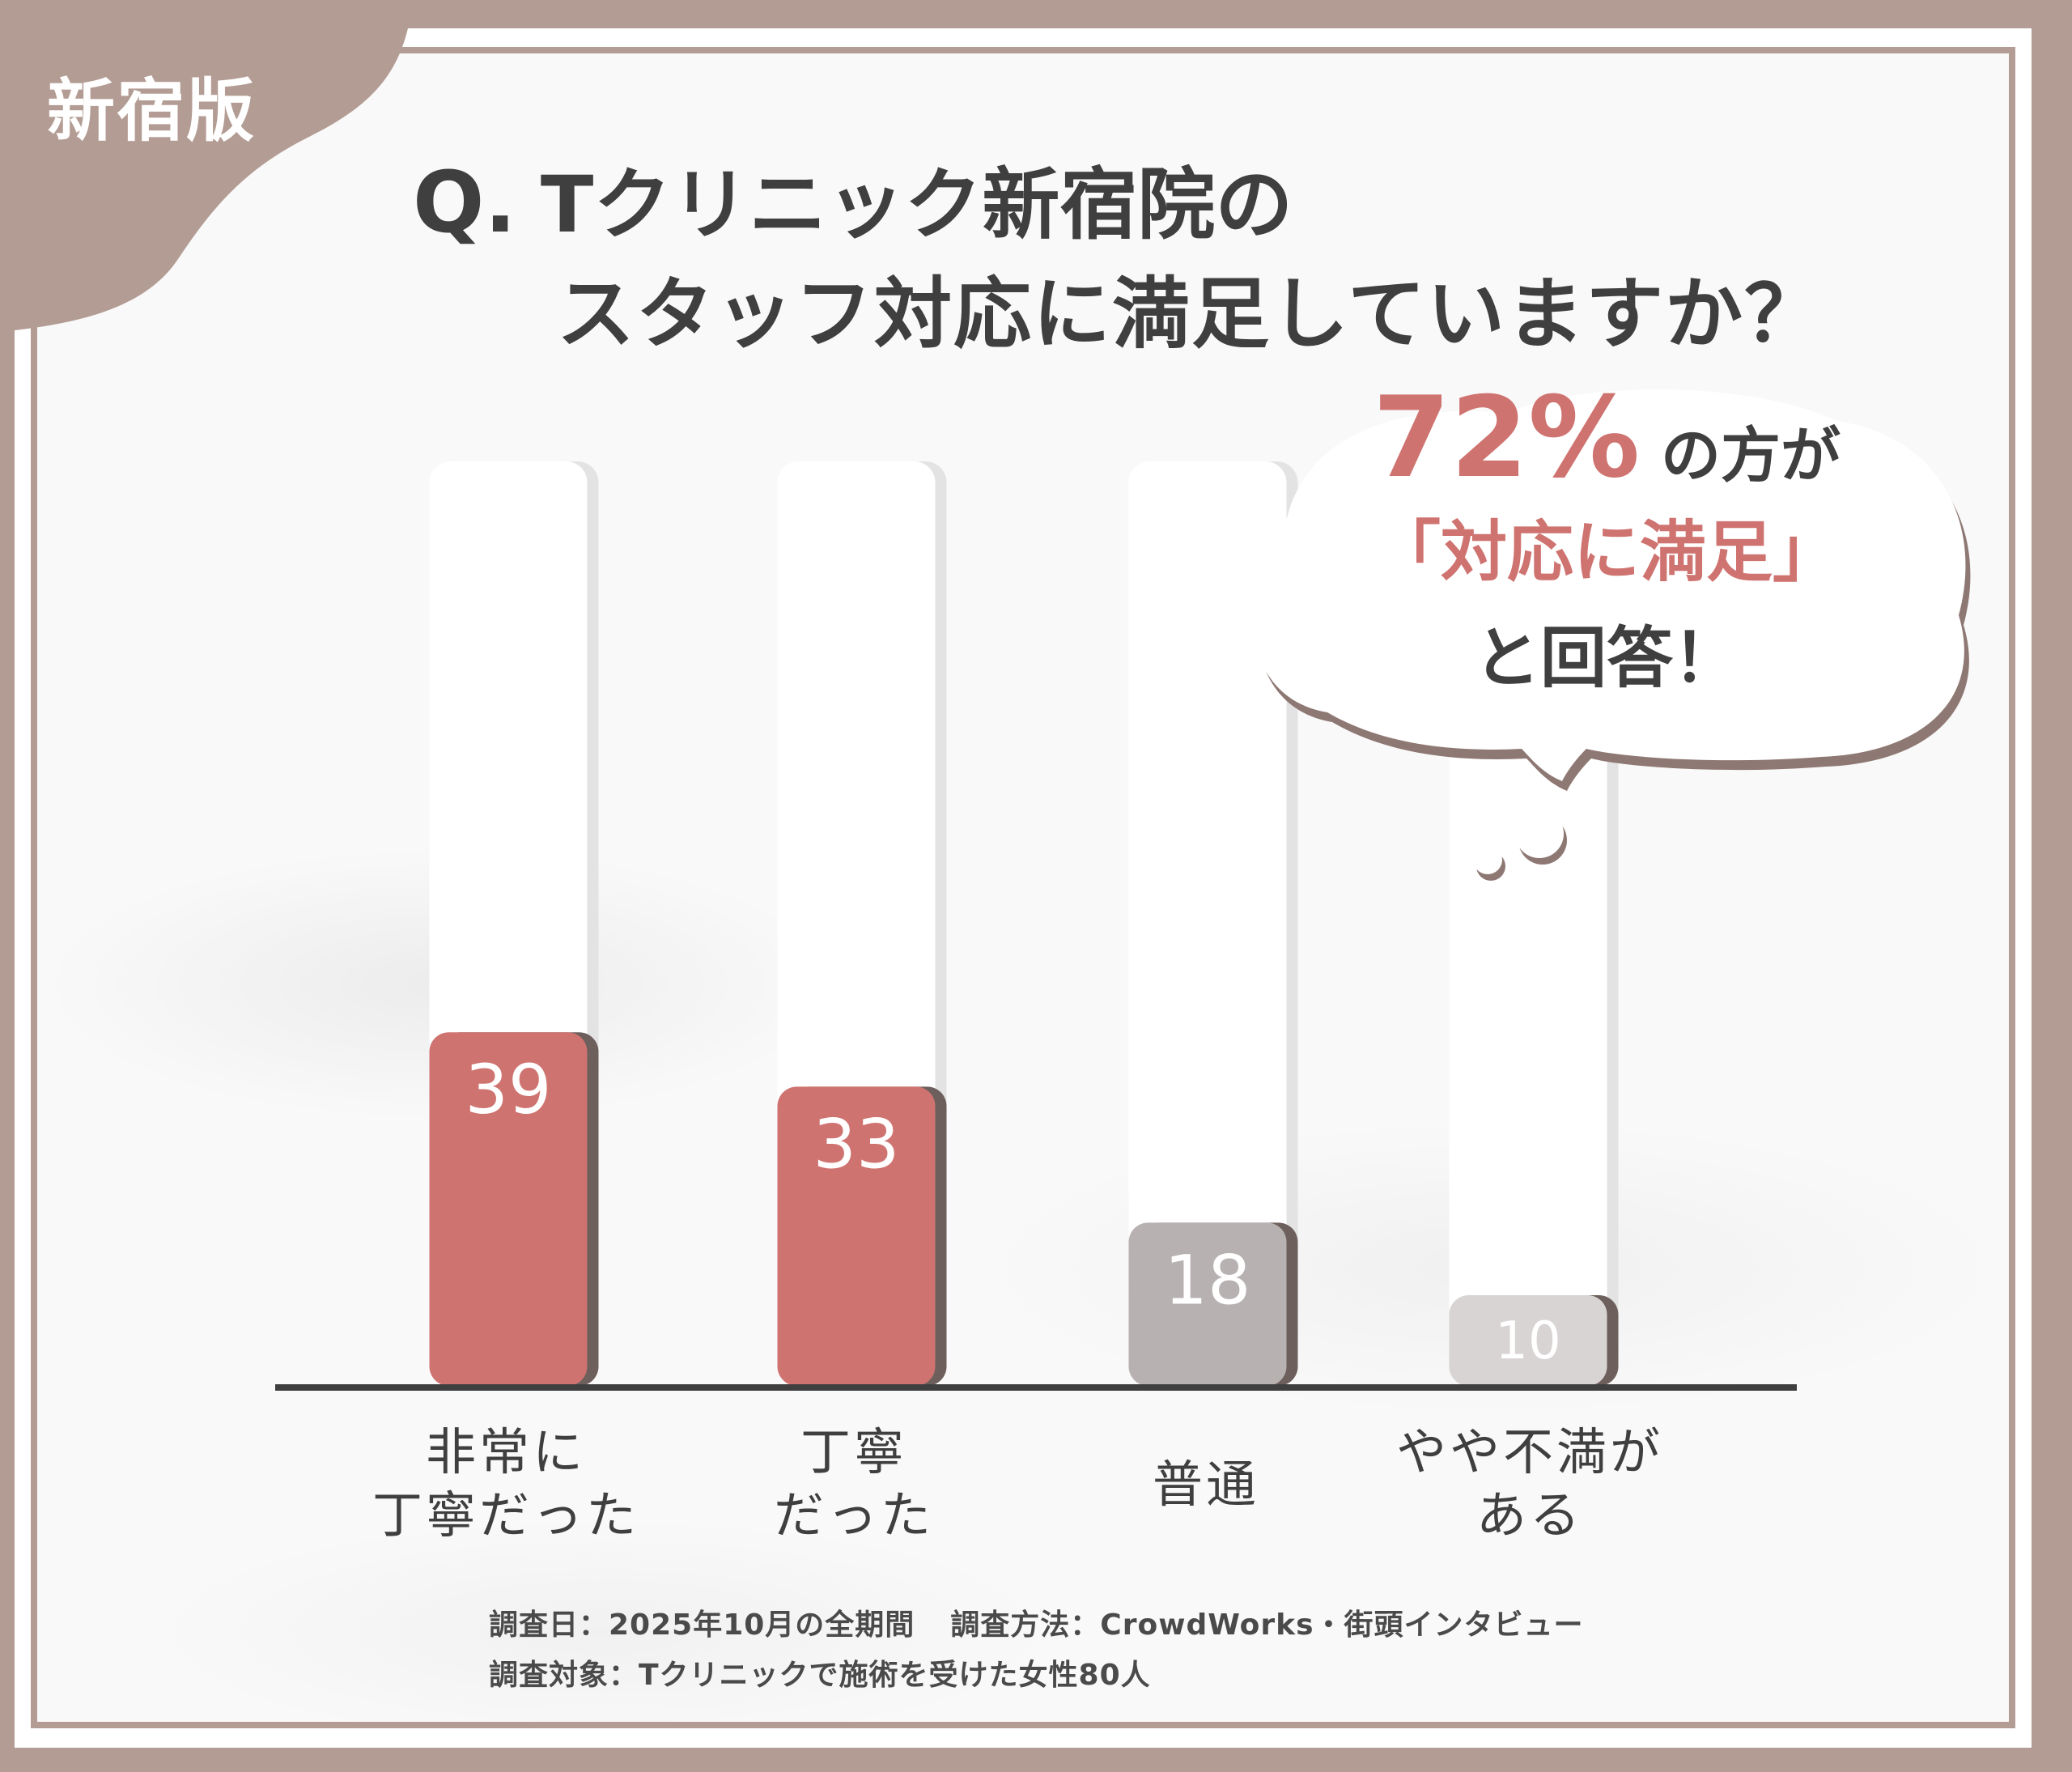  Describe the element at coordinates (1606, 659) in the screenshot. I see `callout-ending: と回答！` at that location.